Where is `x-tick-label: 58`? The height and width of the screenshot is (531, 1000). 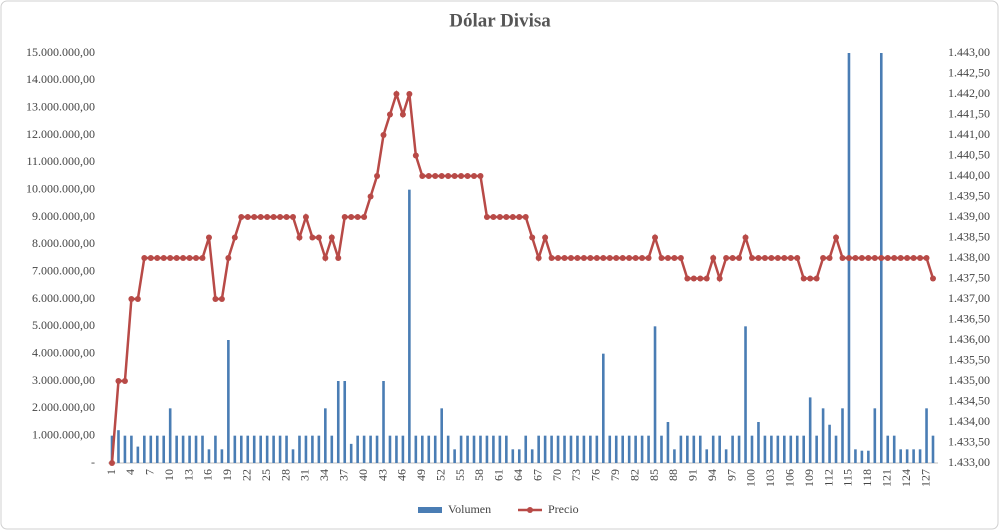
x-tick-label: 58 is located at coordinates (479, 475).